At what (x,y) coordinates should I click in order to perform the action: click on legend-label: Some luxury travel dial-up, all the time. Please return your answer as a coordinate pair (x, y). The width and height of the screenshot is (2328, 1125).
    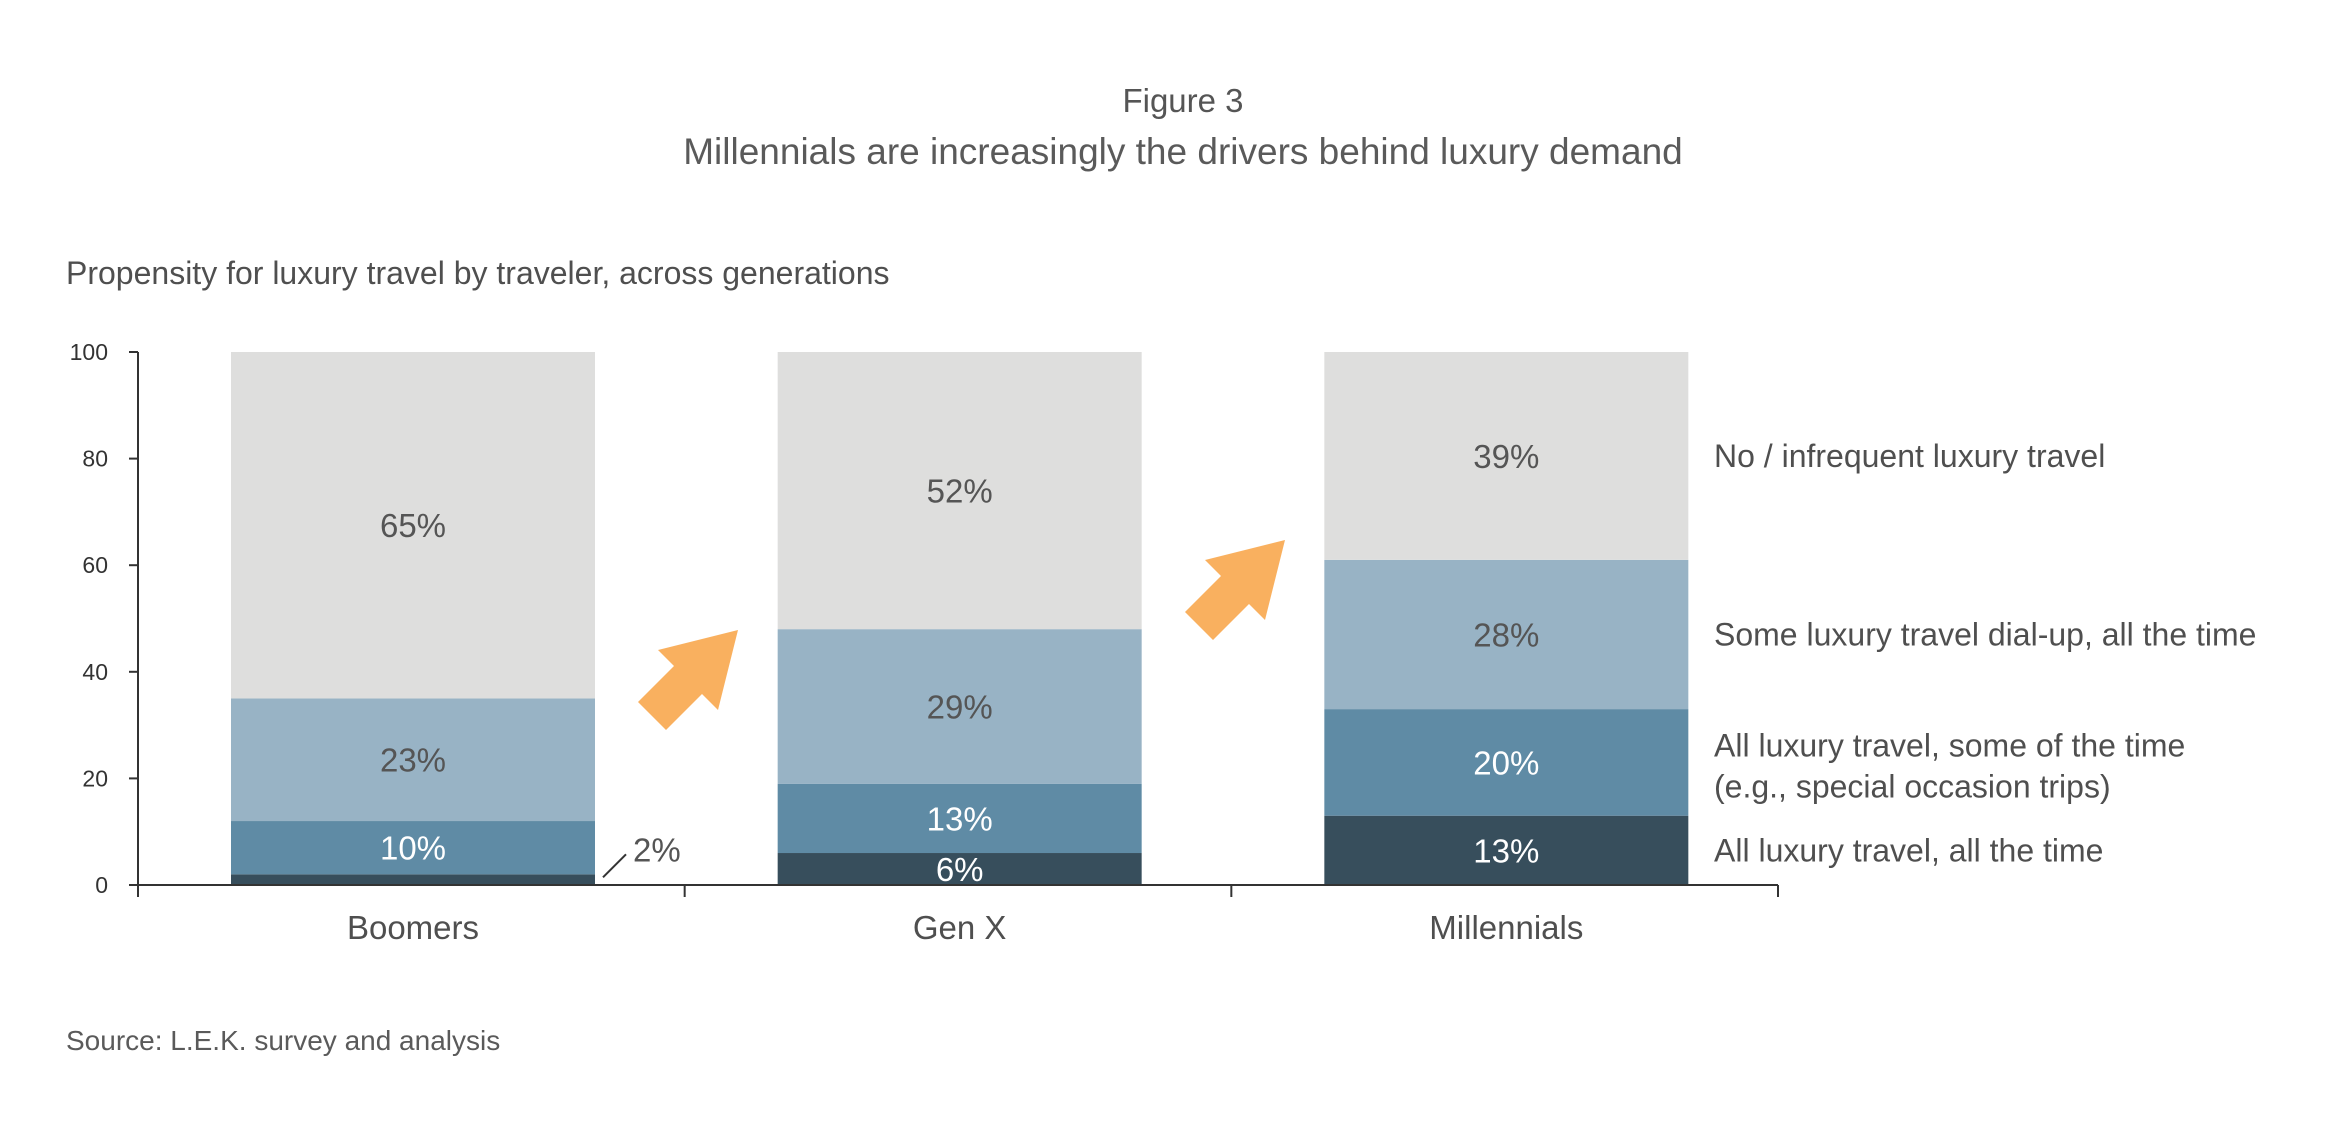
    Looking at the image, I should click on (1985, 634).